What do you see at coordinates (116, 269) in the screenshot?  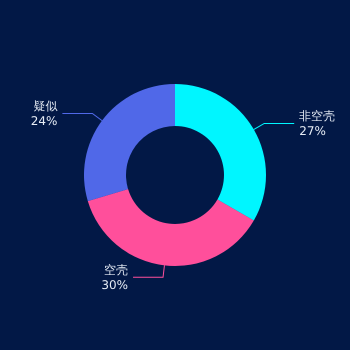 I see `slice-label: 空壳` at bounding box center [116, 269].